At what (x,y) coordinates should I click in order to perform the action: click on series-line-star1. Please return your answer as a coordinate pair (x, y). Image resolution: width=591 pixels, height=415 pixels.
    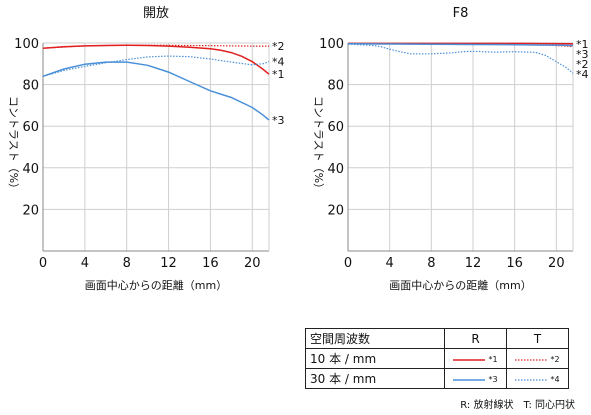
    Looking at the image, I should click on (156, 59).